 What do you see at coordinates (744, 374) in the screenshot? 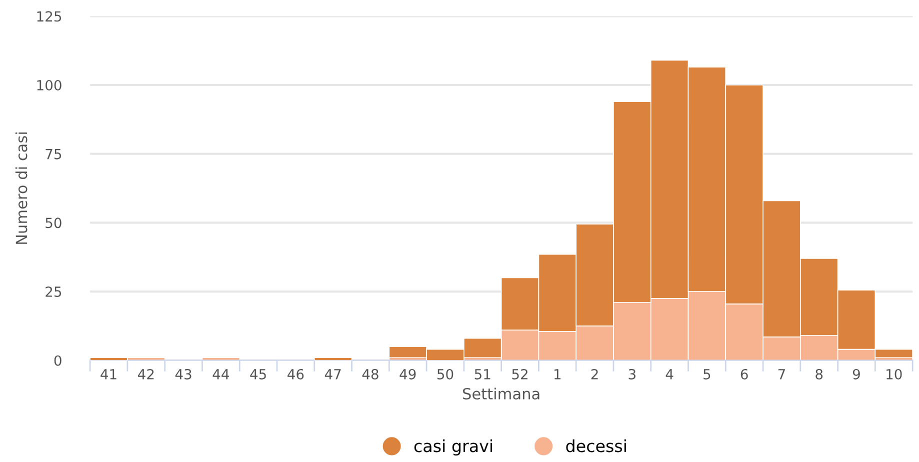
I see `x-tick-label: 6` at bounding box center [744, 374].